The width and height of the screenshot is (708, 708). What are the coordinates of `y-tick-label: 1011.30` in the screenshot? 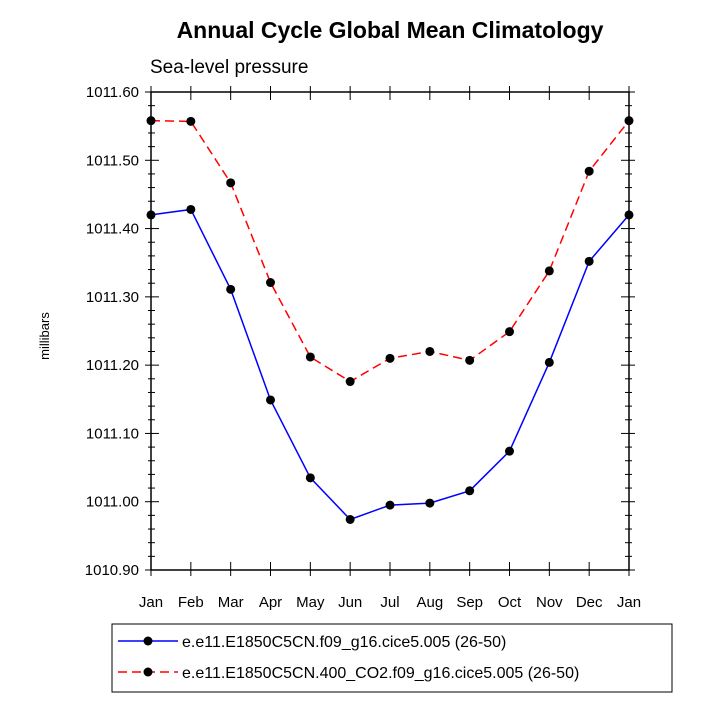 It's located at (112, 297).